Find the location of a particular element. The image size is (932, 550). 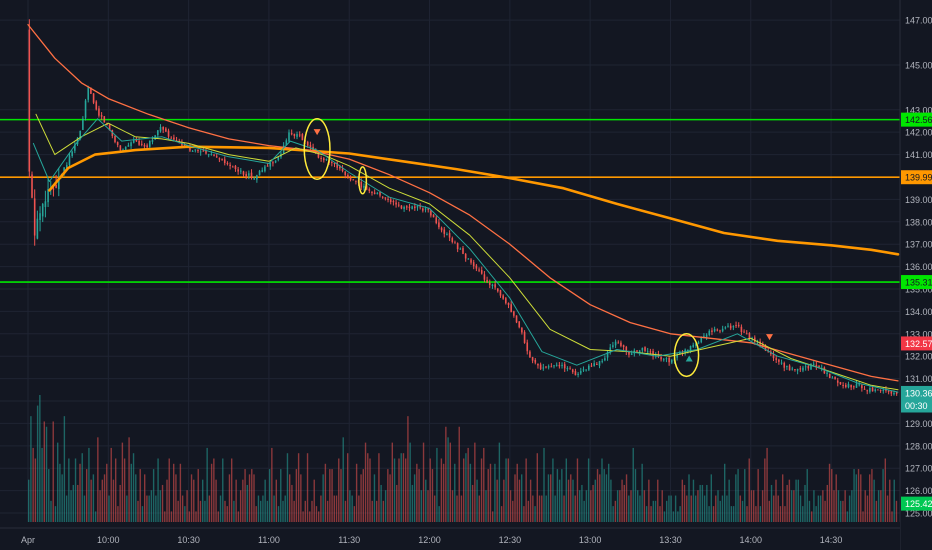

time-tick-label: 11:00 is located at coordinates (269, 540).